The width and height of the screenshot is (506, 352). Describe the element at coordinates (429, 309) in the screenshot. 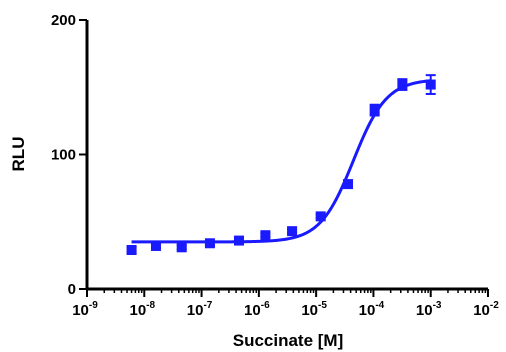

I see `x-tick-label: 10⁻³` at that location.